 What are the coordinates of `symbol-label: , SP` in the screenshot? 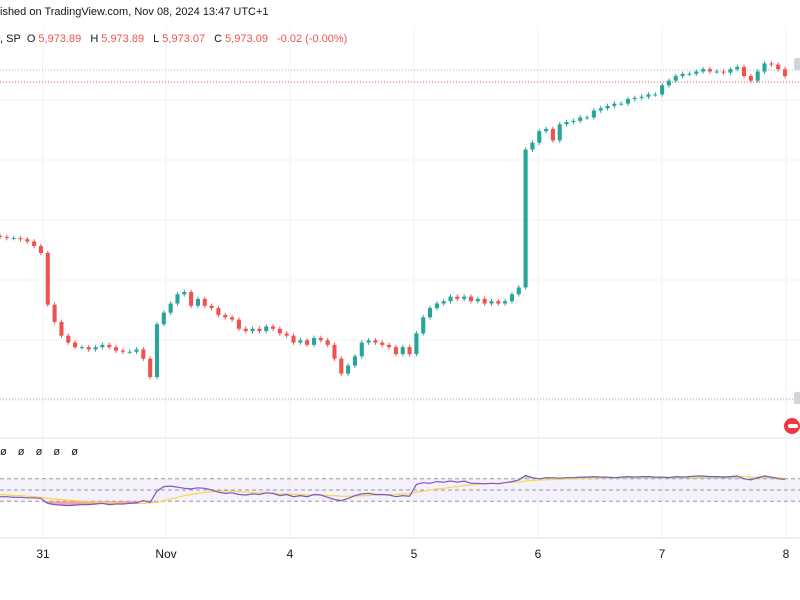 It's located at (10, 39).